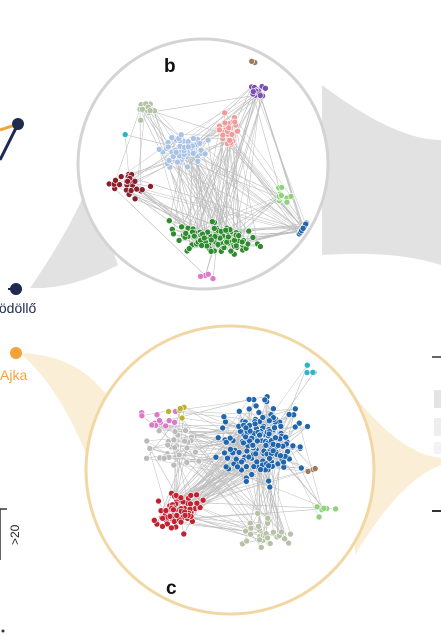 This screenshot has width=441, height=635. What do you see at coordinates (16, 289) in the screenshot?
I see `anchor-node-godollo` at bounding box center [16, 289].